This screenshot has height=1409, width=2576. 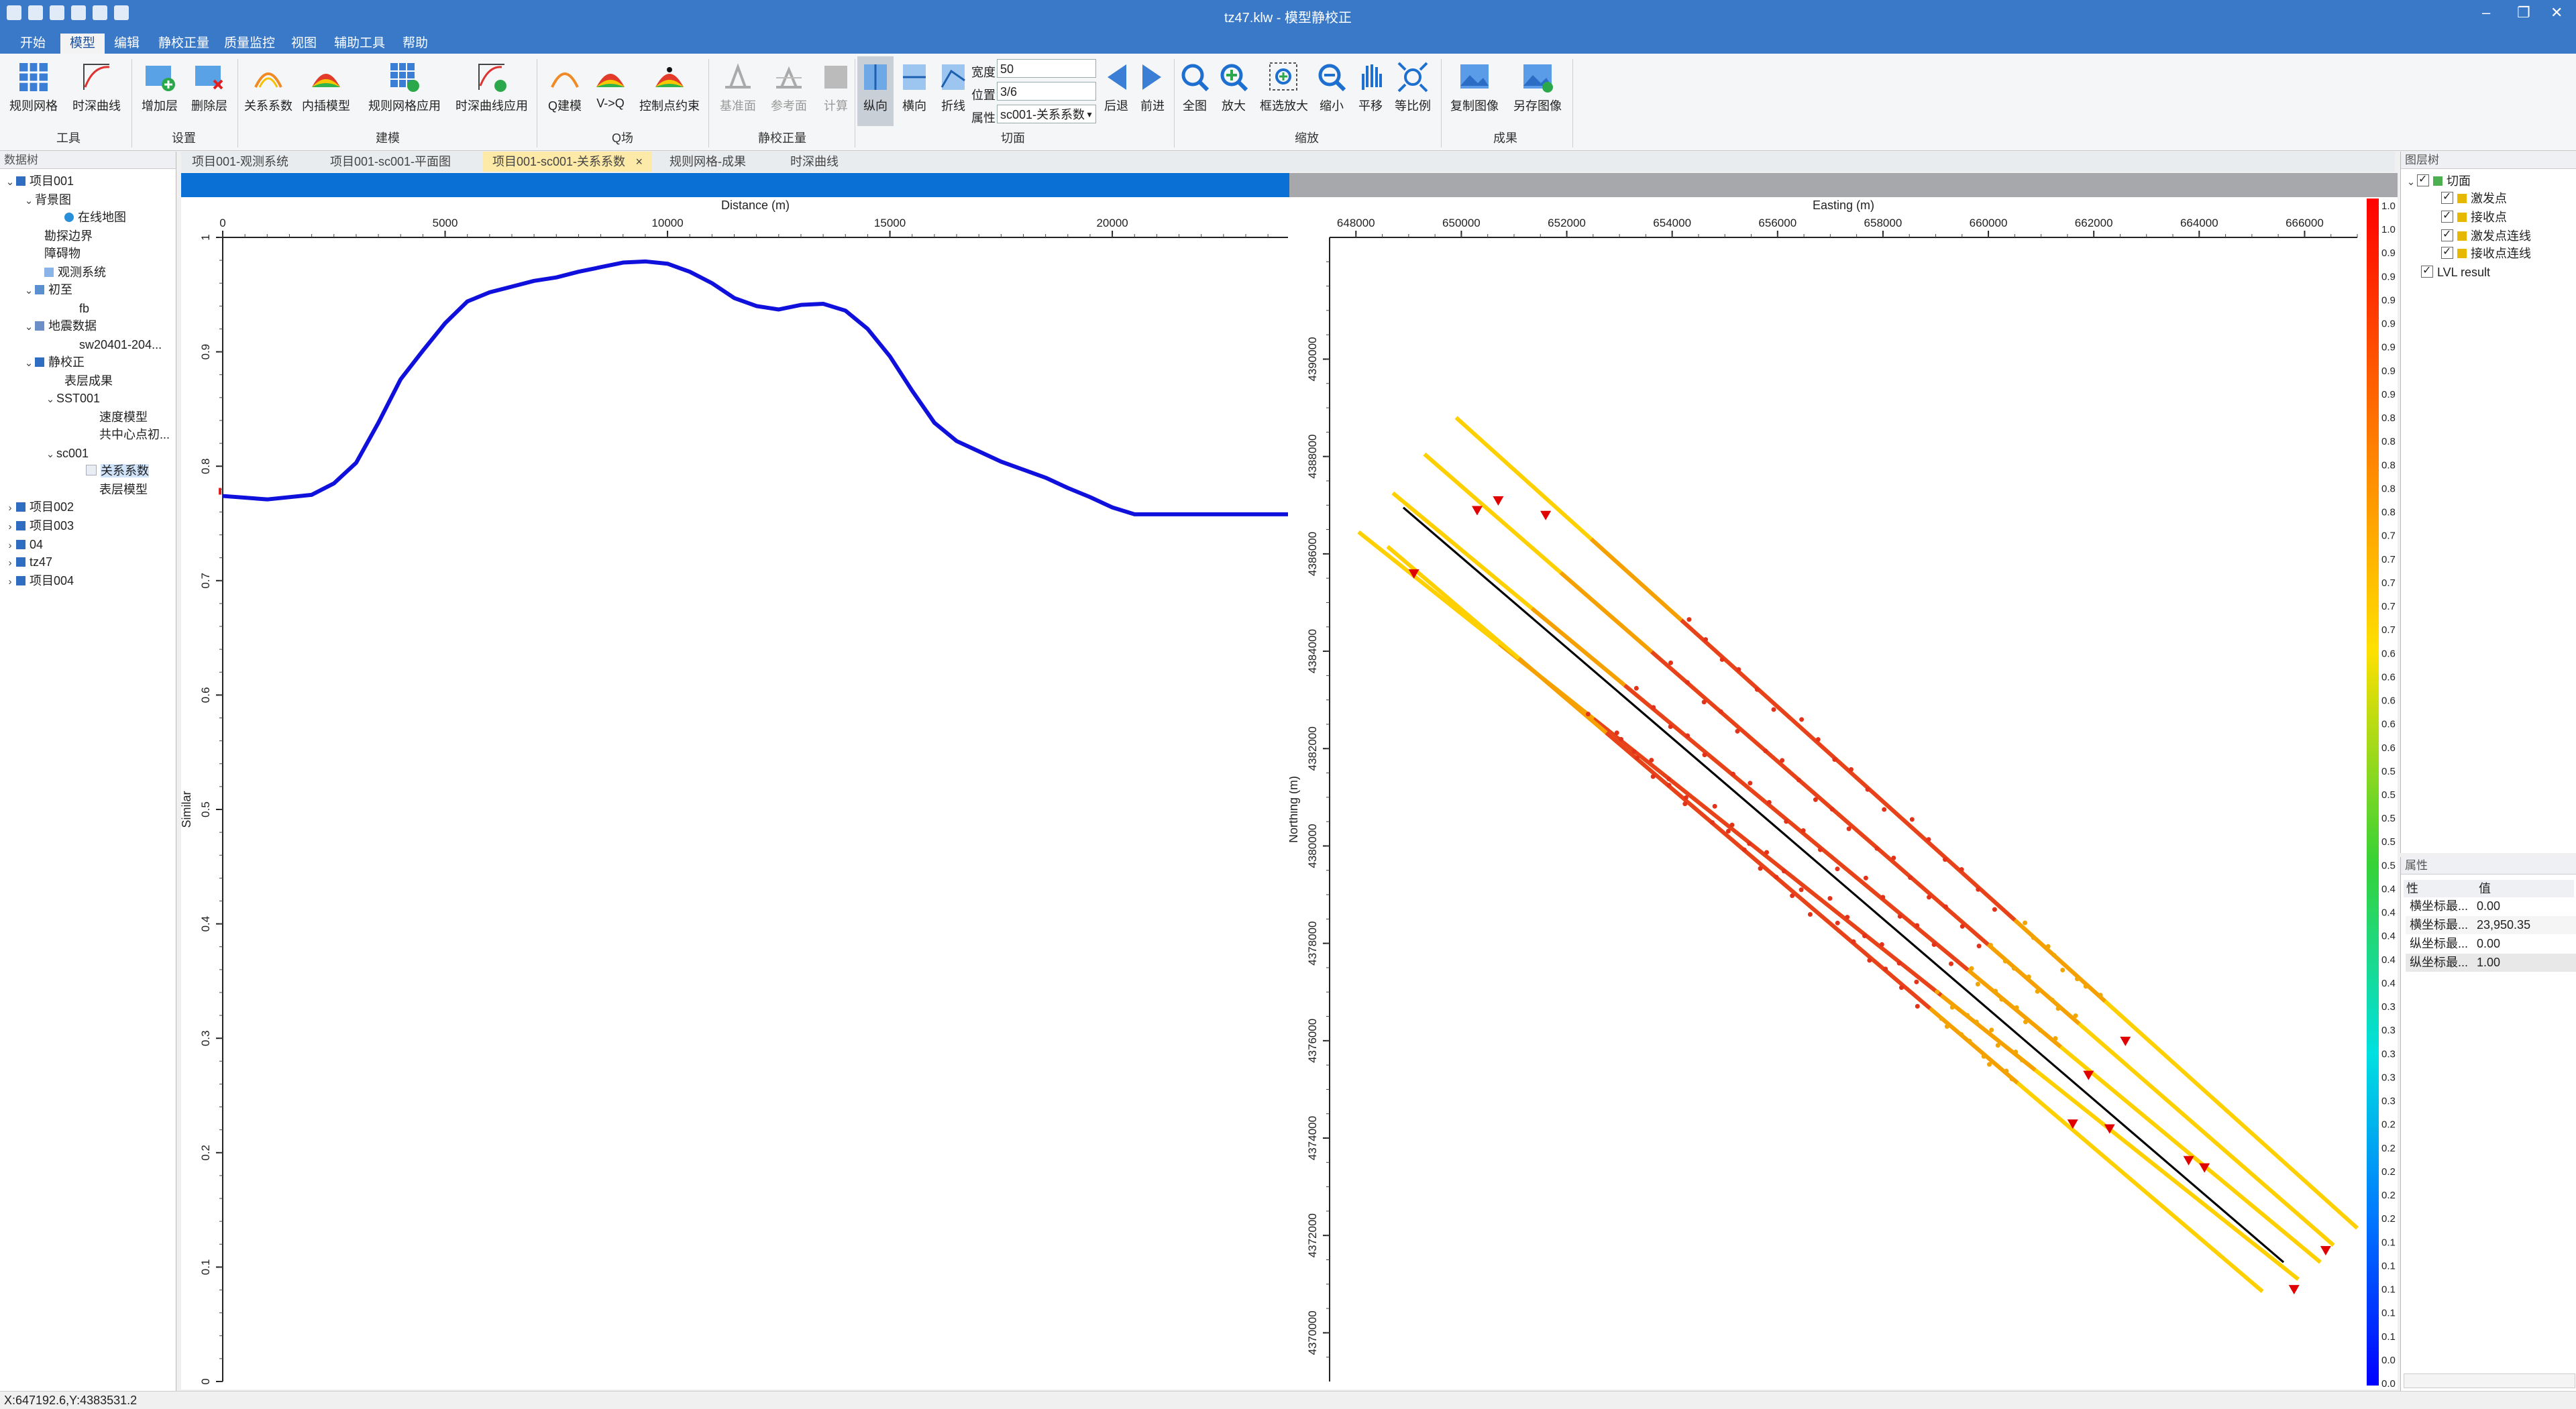 I want to click on box-zoom-button: 框选放大, so click(x=1284, y=85).